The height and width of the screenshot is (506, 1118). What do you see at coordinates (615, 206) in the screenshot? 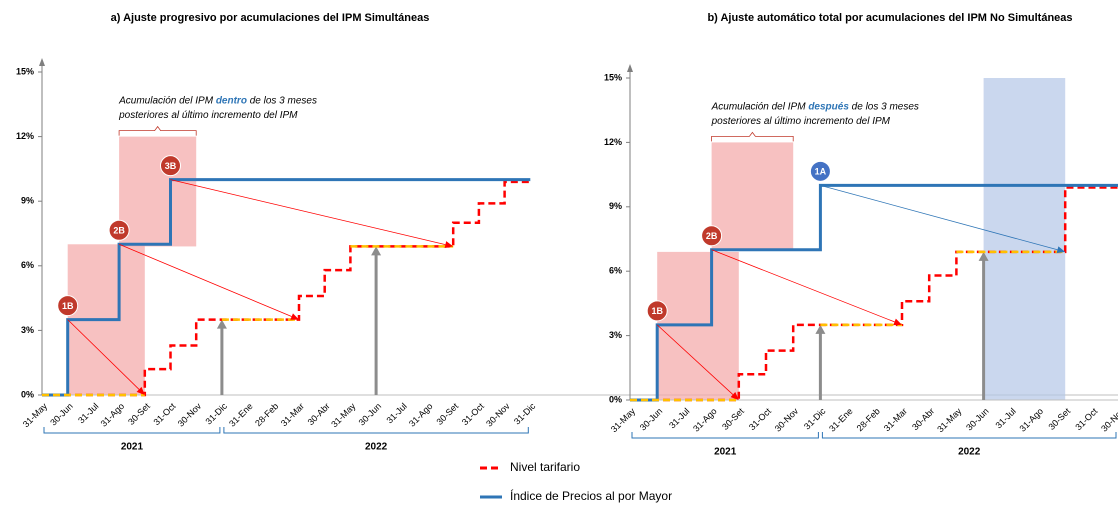
I see `y-tick-label: 9%` at bounding box center [615, 206].